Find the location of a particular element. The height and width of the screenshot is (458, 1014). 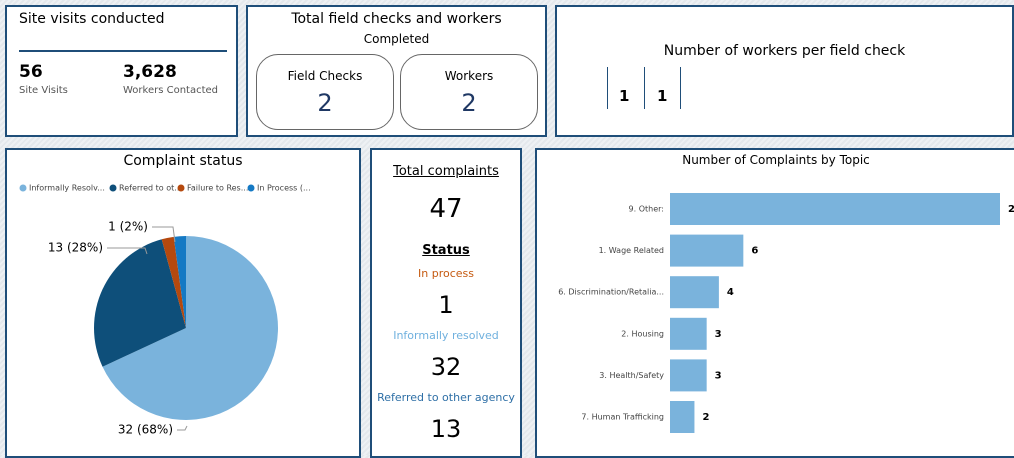

category-label: 2. Housing is located at coordinates (642, 333).